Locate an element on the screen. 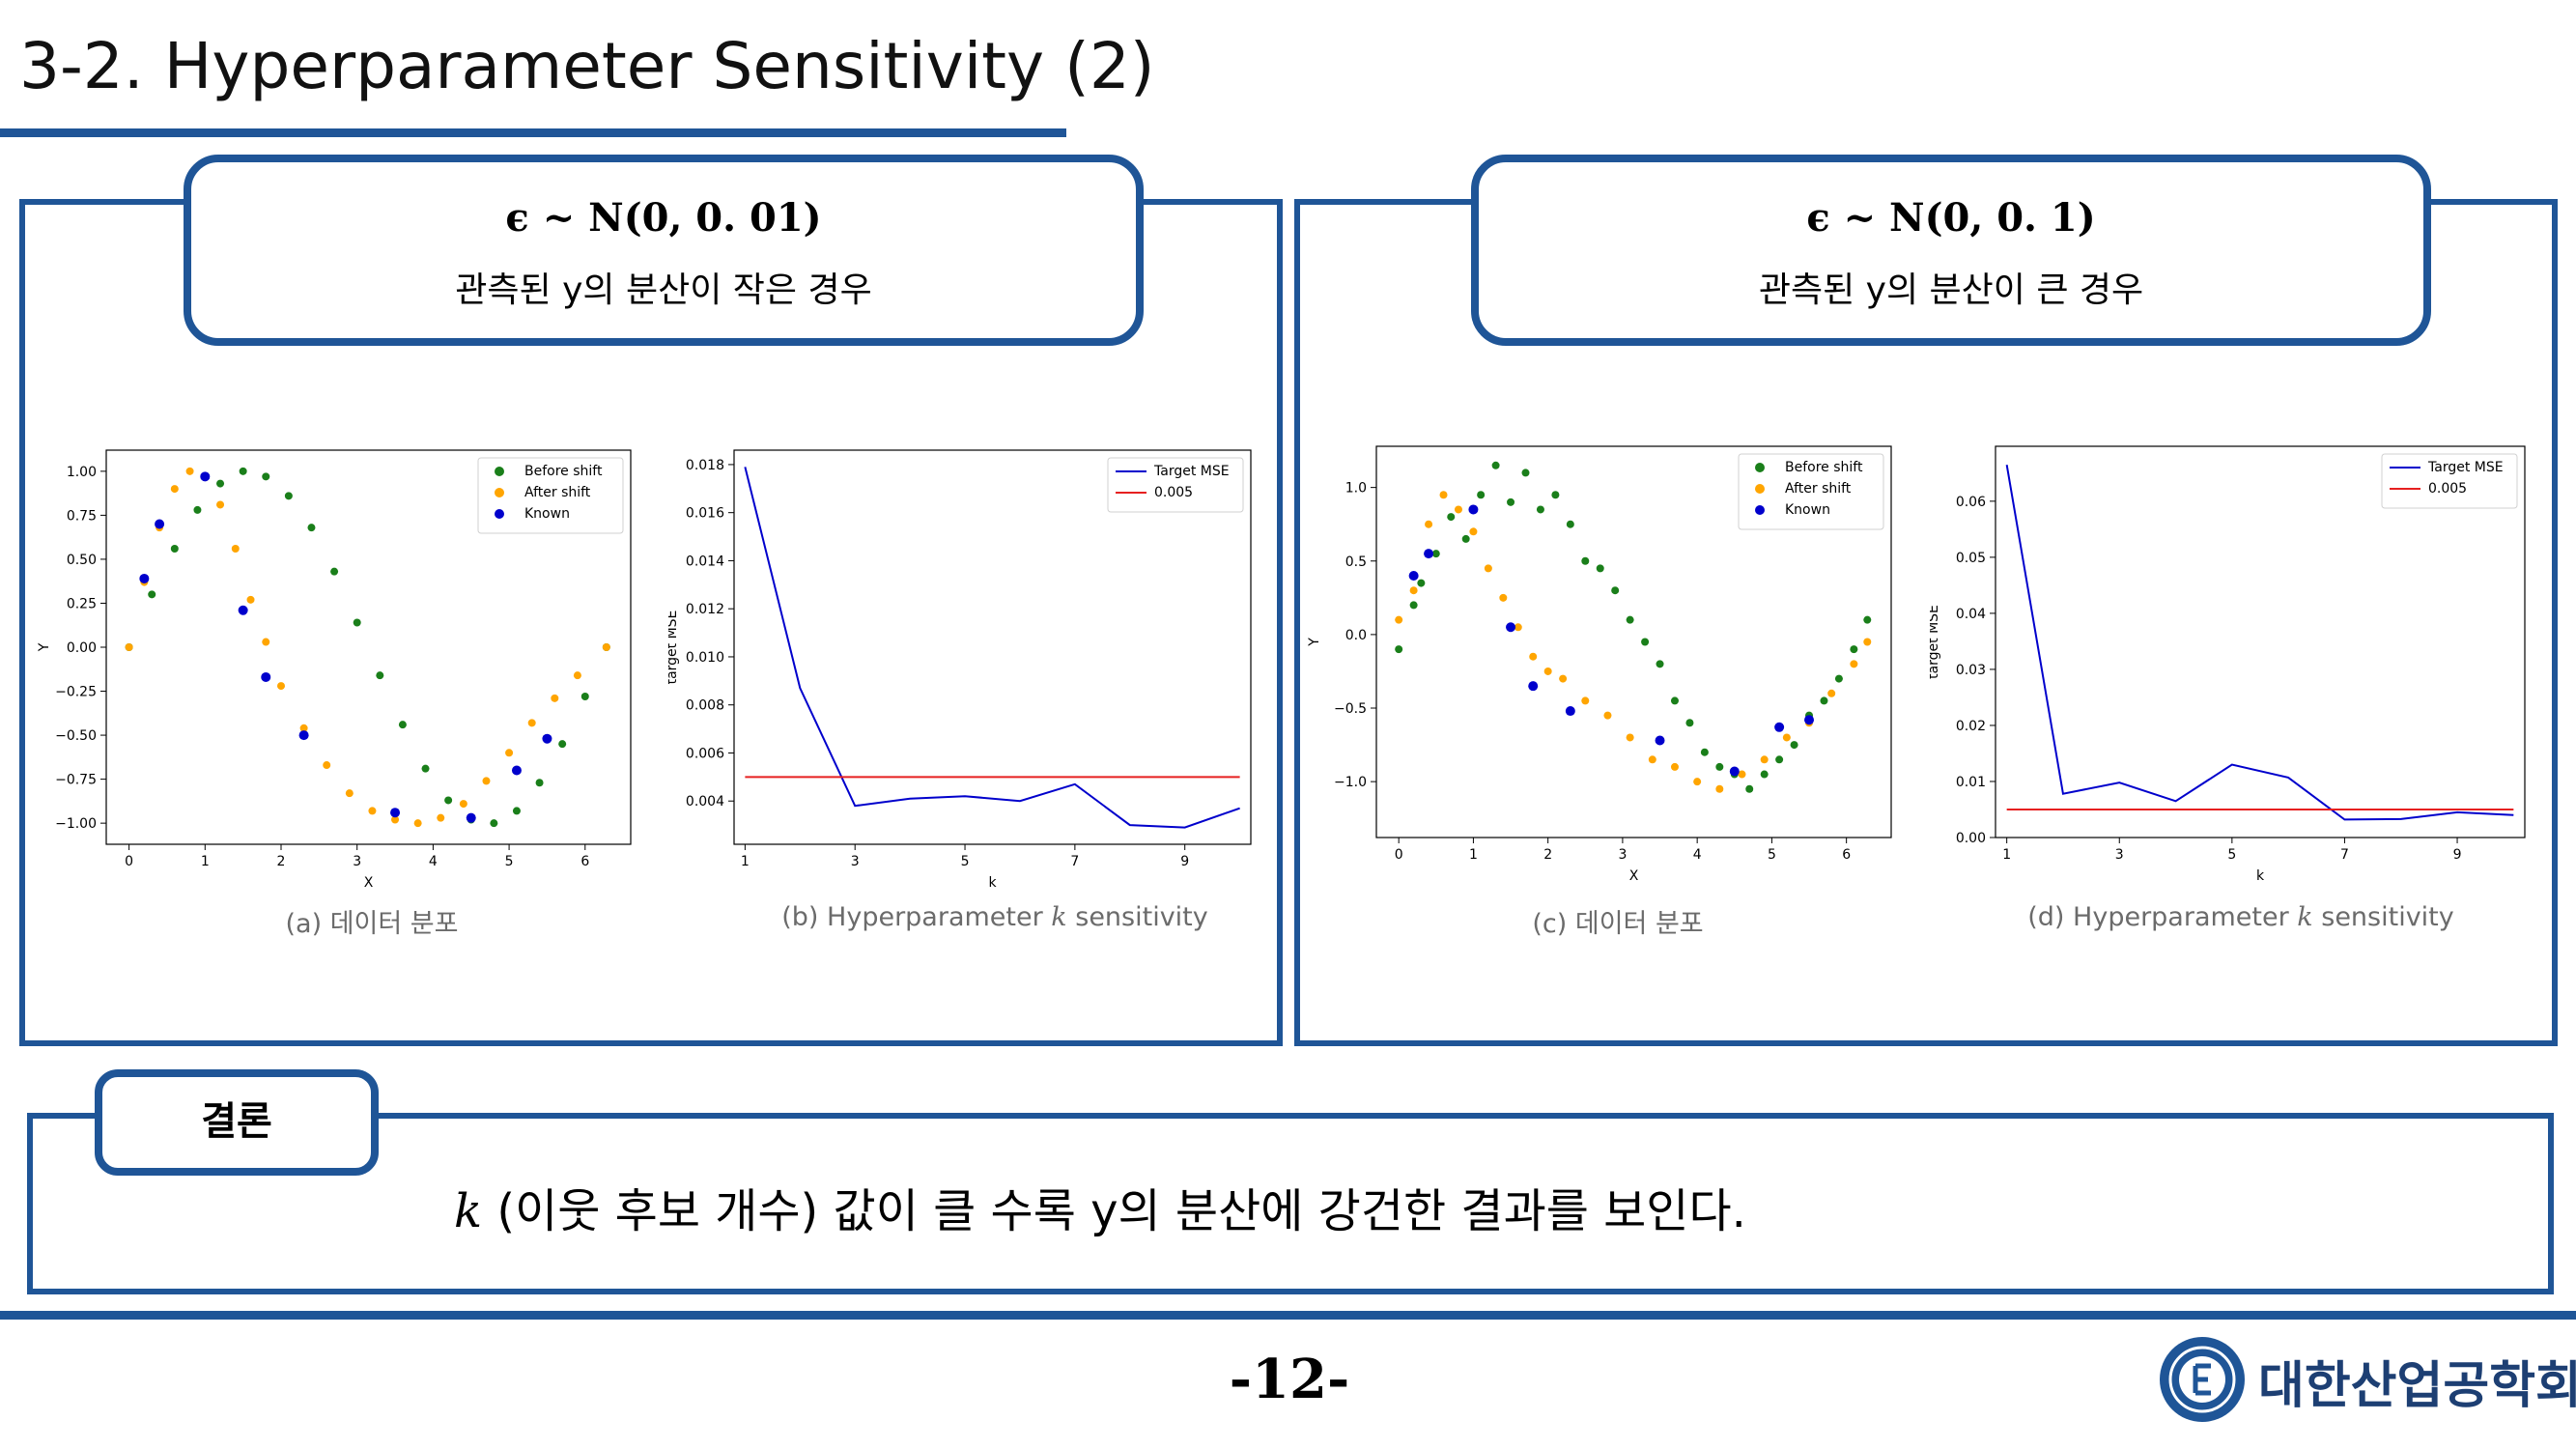 The width and height of the screenshot is (2576, 1449). series-line is located at coordinates (992, 648).